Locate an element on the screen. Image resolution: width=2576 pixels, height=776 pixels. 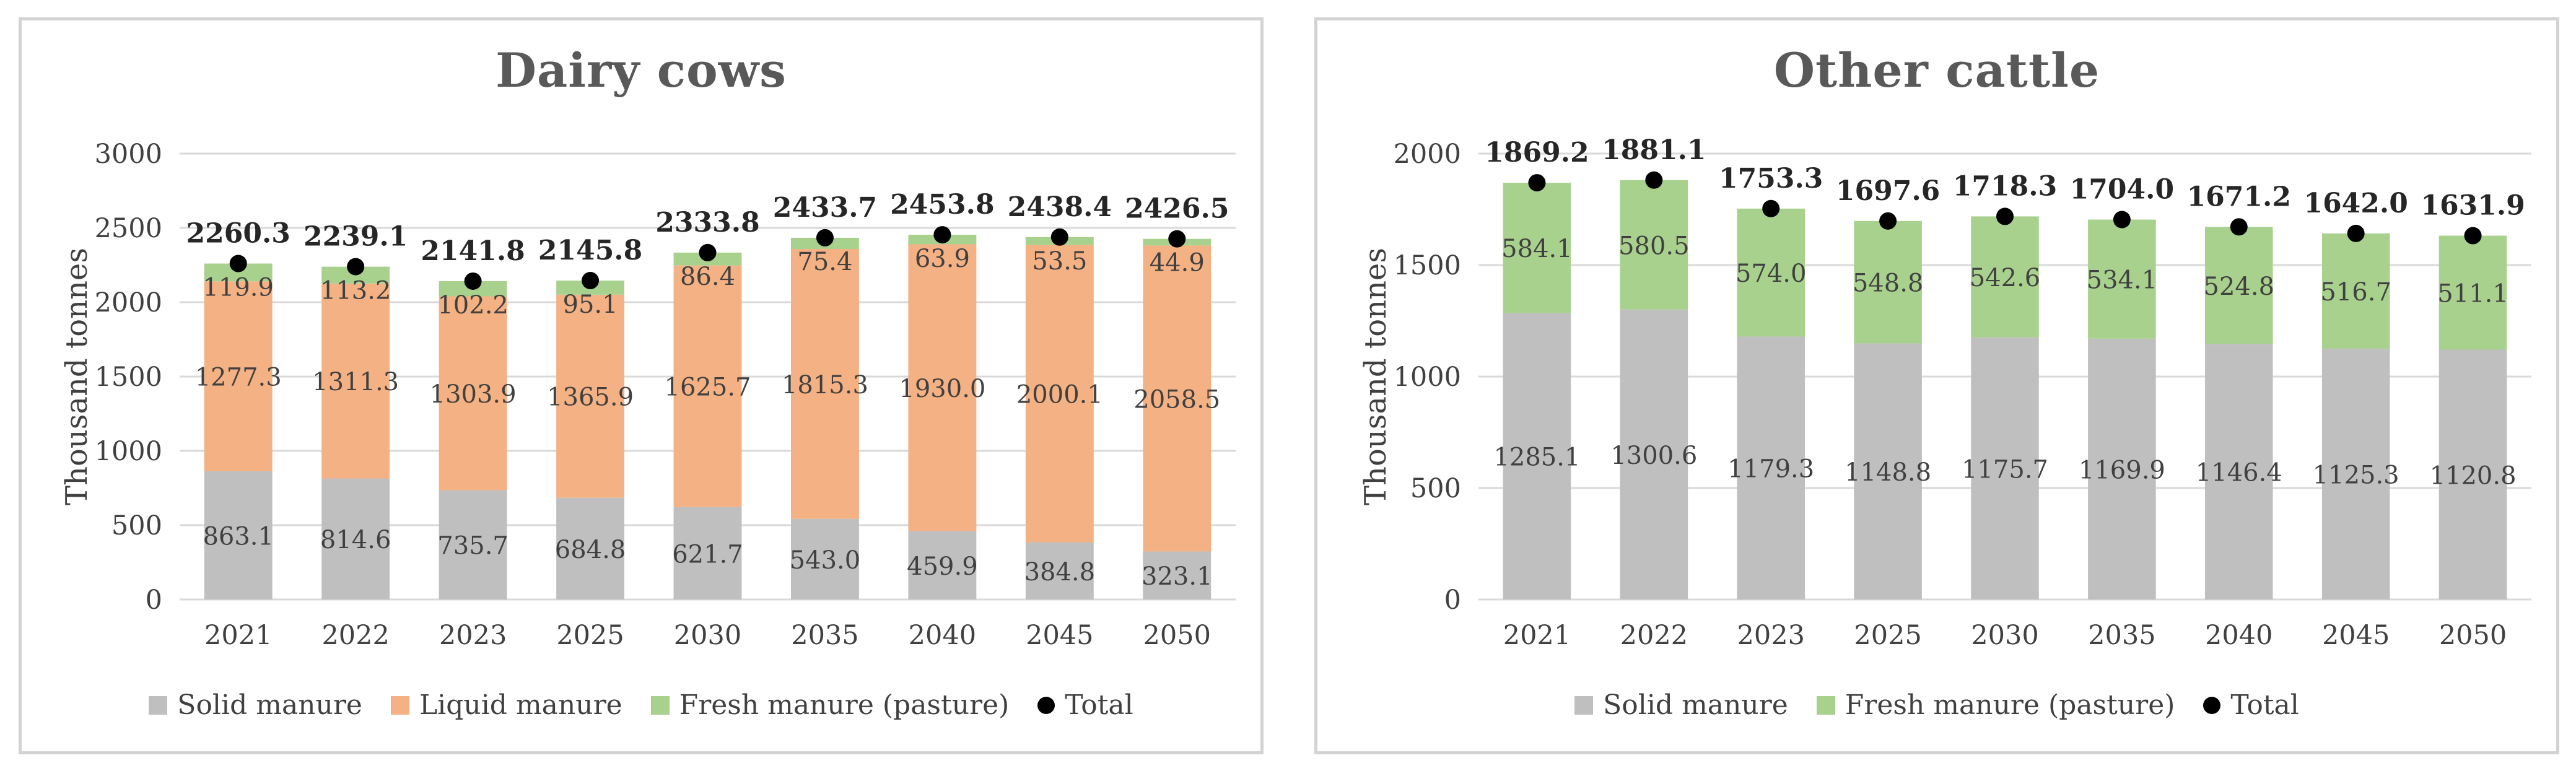
total-label: 2453.8 is located at coordinates (942, 204).